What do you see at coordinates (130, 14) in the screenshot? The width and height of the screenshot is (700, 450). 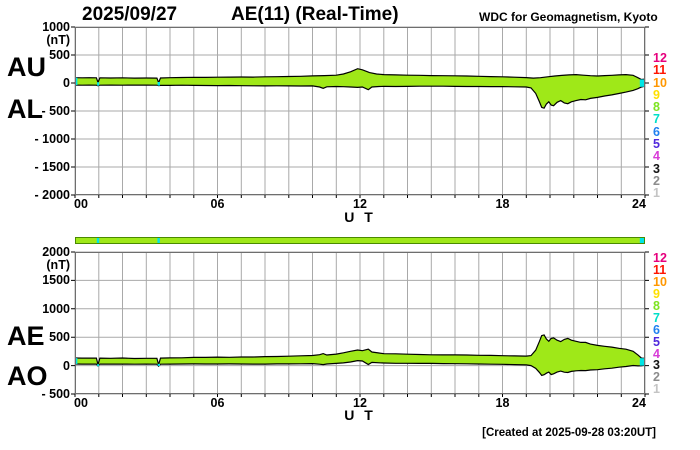 I see `plot-date: 2025/09/27` at bounding box center [130, 14].